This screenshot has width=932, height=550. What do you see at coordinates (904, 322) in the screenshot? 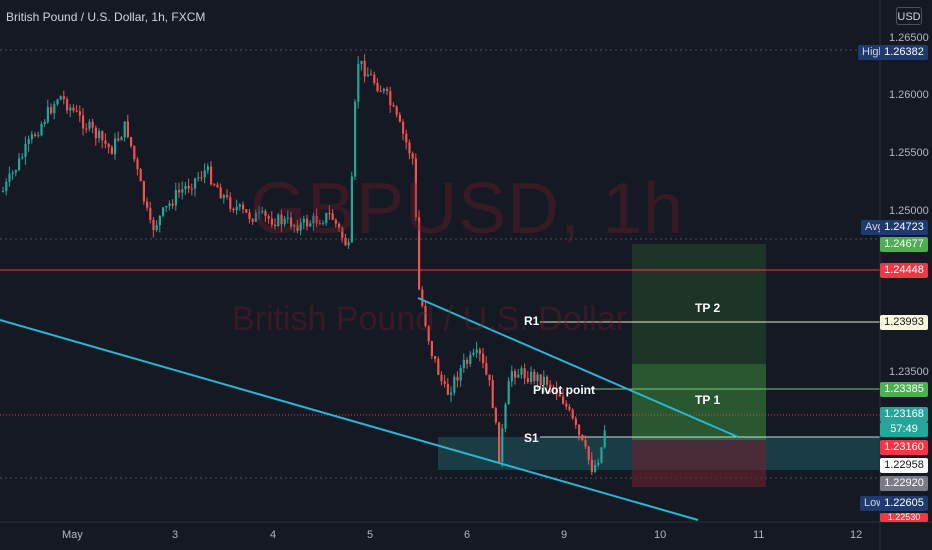
I see `r1-price-tag: 1.23993` at bounding box center [904, 322].